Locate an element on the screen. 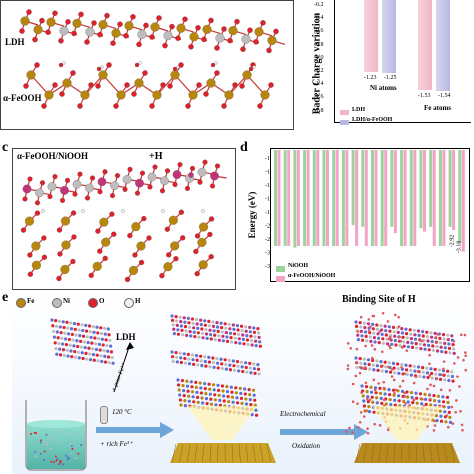  panel-e-letter: e is located at coordinates (5, 297).